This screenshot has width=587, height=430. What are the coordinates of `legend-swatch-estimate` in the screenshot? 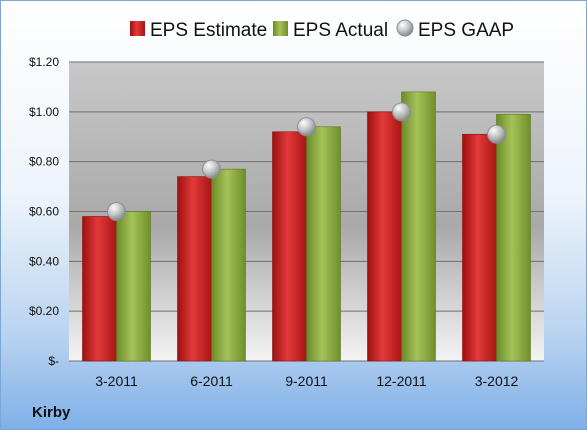 It's located at (137, 28).